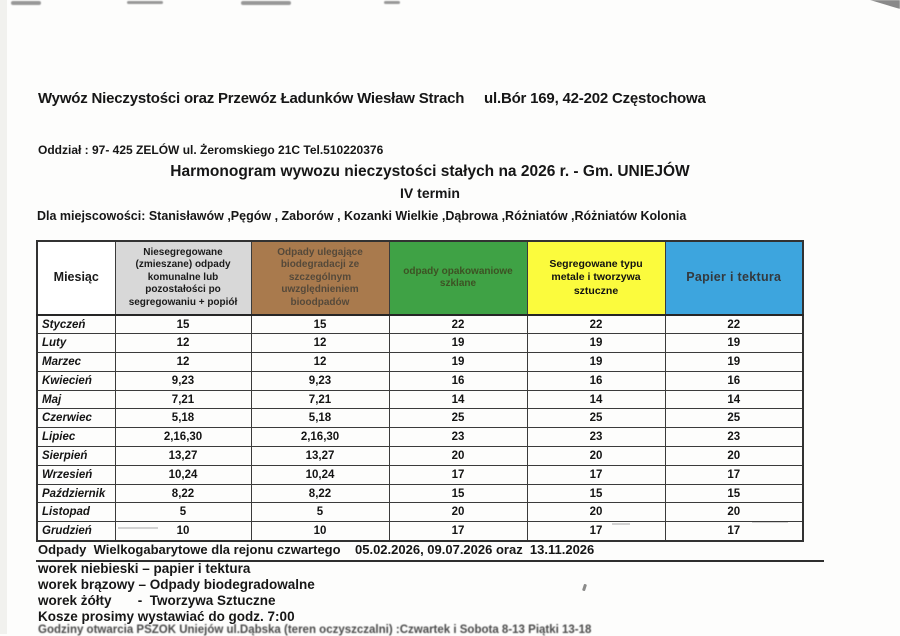 This screenshot has height=636, width=900. What do you see at coordinates (76, 343) in the screenshot?
I see `month-cell: Luty` at bounding box center [76, 343].